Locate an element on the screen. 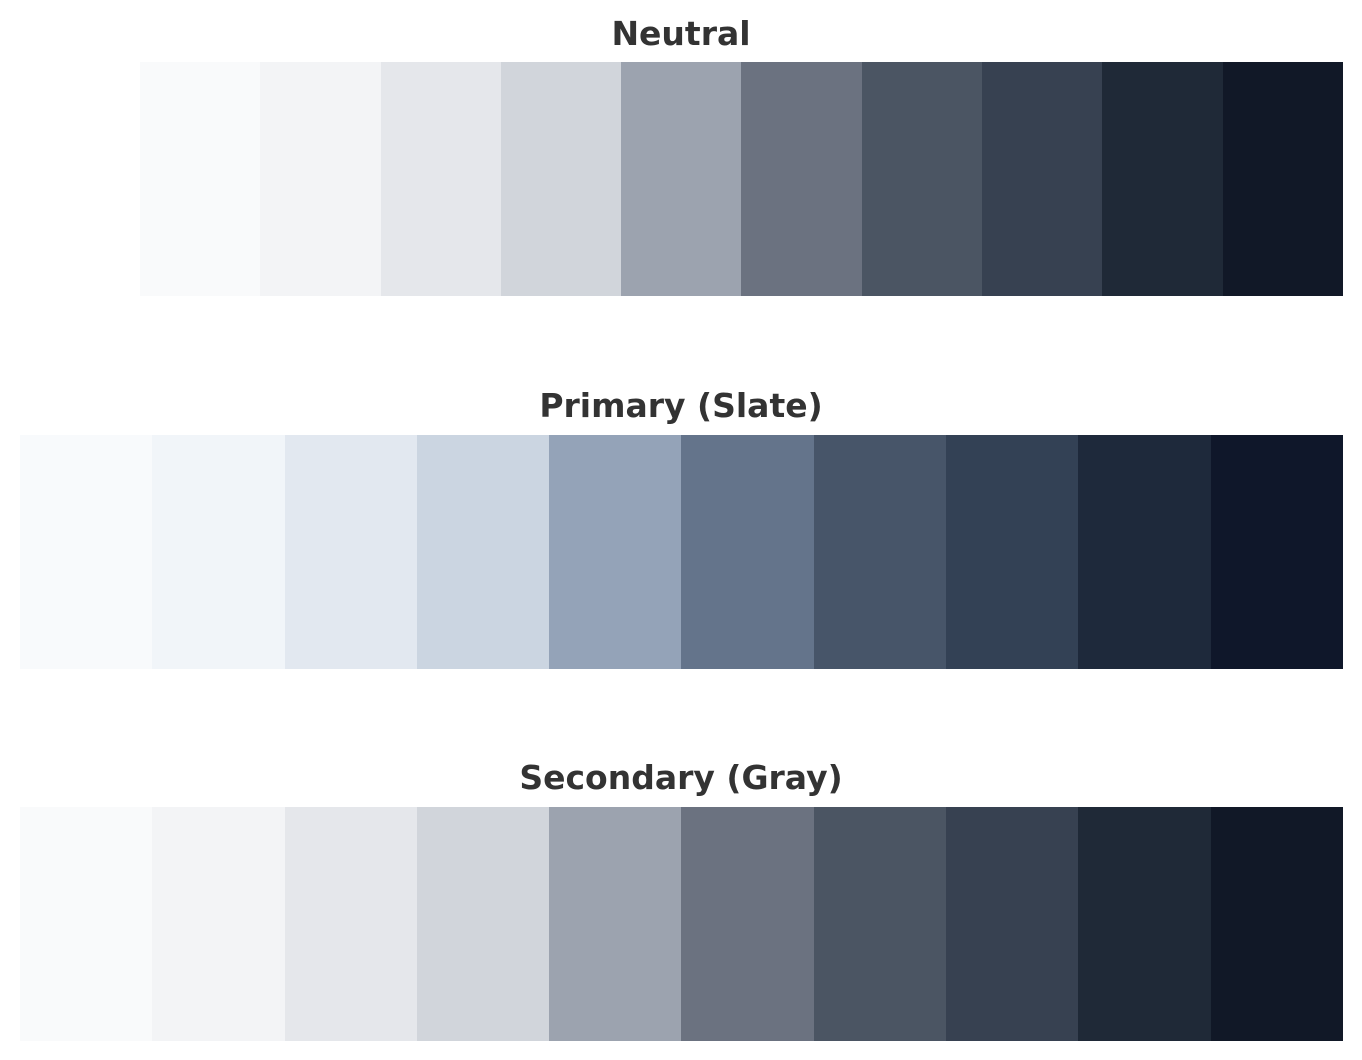  palette-title-neutral: Neutral is located at coordinates (681, 33).